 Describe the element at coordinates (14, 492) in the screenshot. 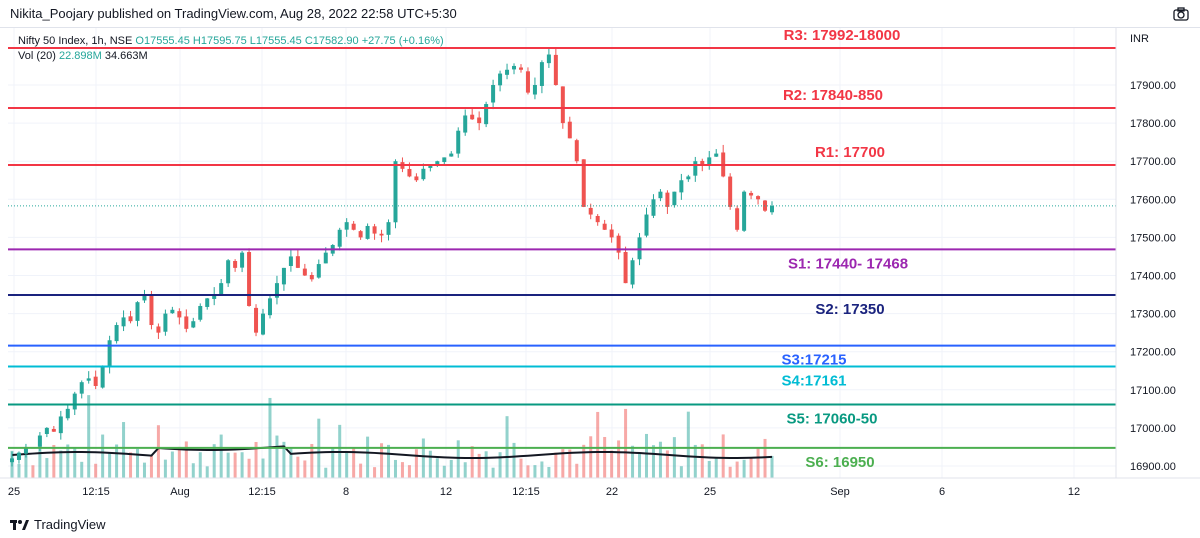

I see `time-tick-label: 25` at that location.